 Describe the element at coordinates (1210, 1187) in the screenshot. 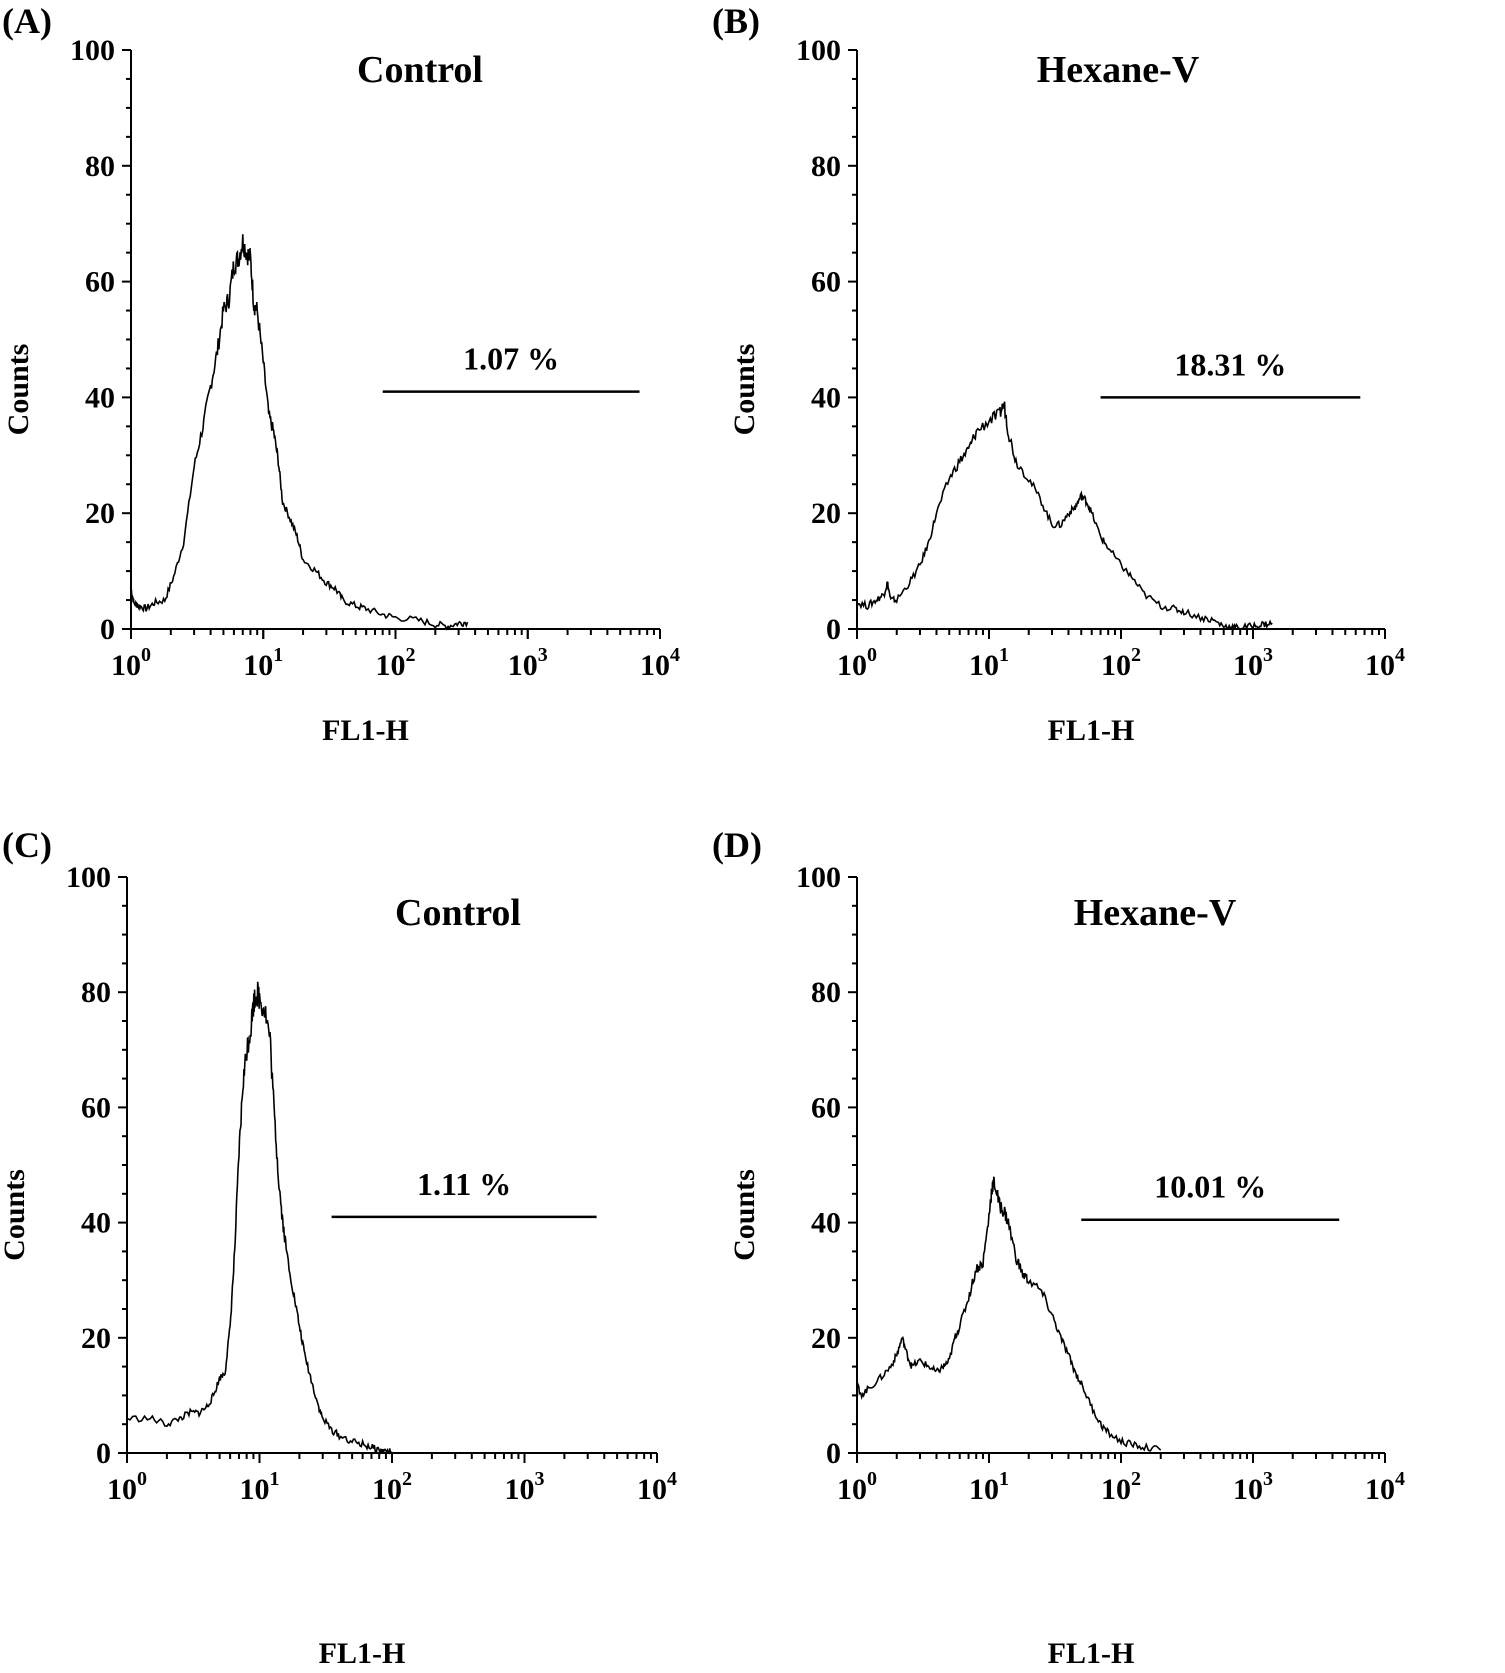

I see `gate-percentage: 10.01 %` at that location.